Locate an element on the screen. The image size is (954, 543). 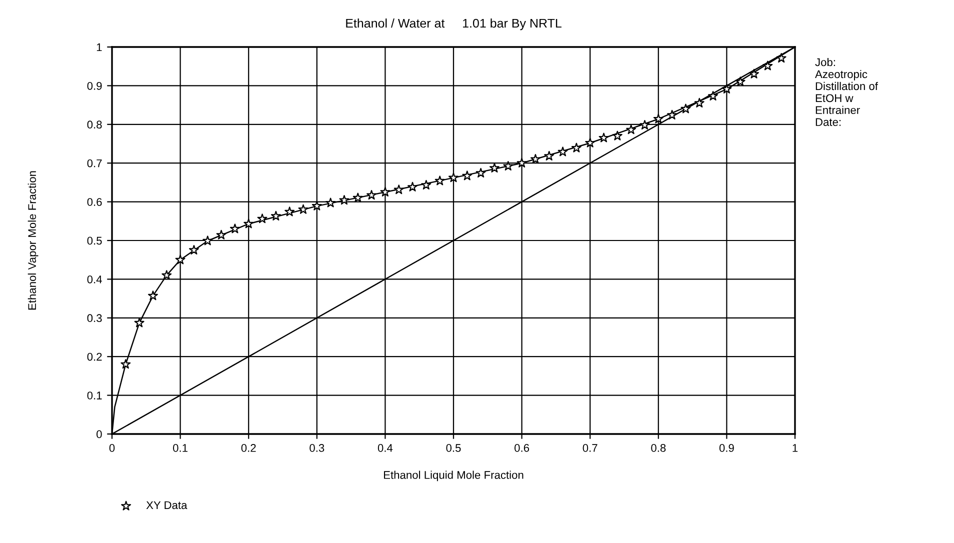
y-tick-label: 0 is located at coordinates (99, 434).